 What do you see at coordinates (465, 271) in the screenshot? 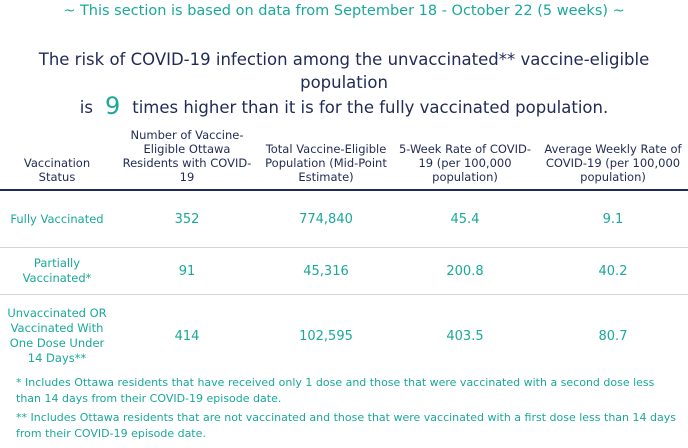
I see `row-5-week-rate: 200.8` at bounding box center [465, 271].